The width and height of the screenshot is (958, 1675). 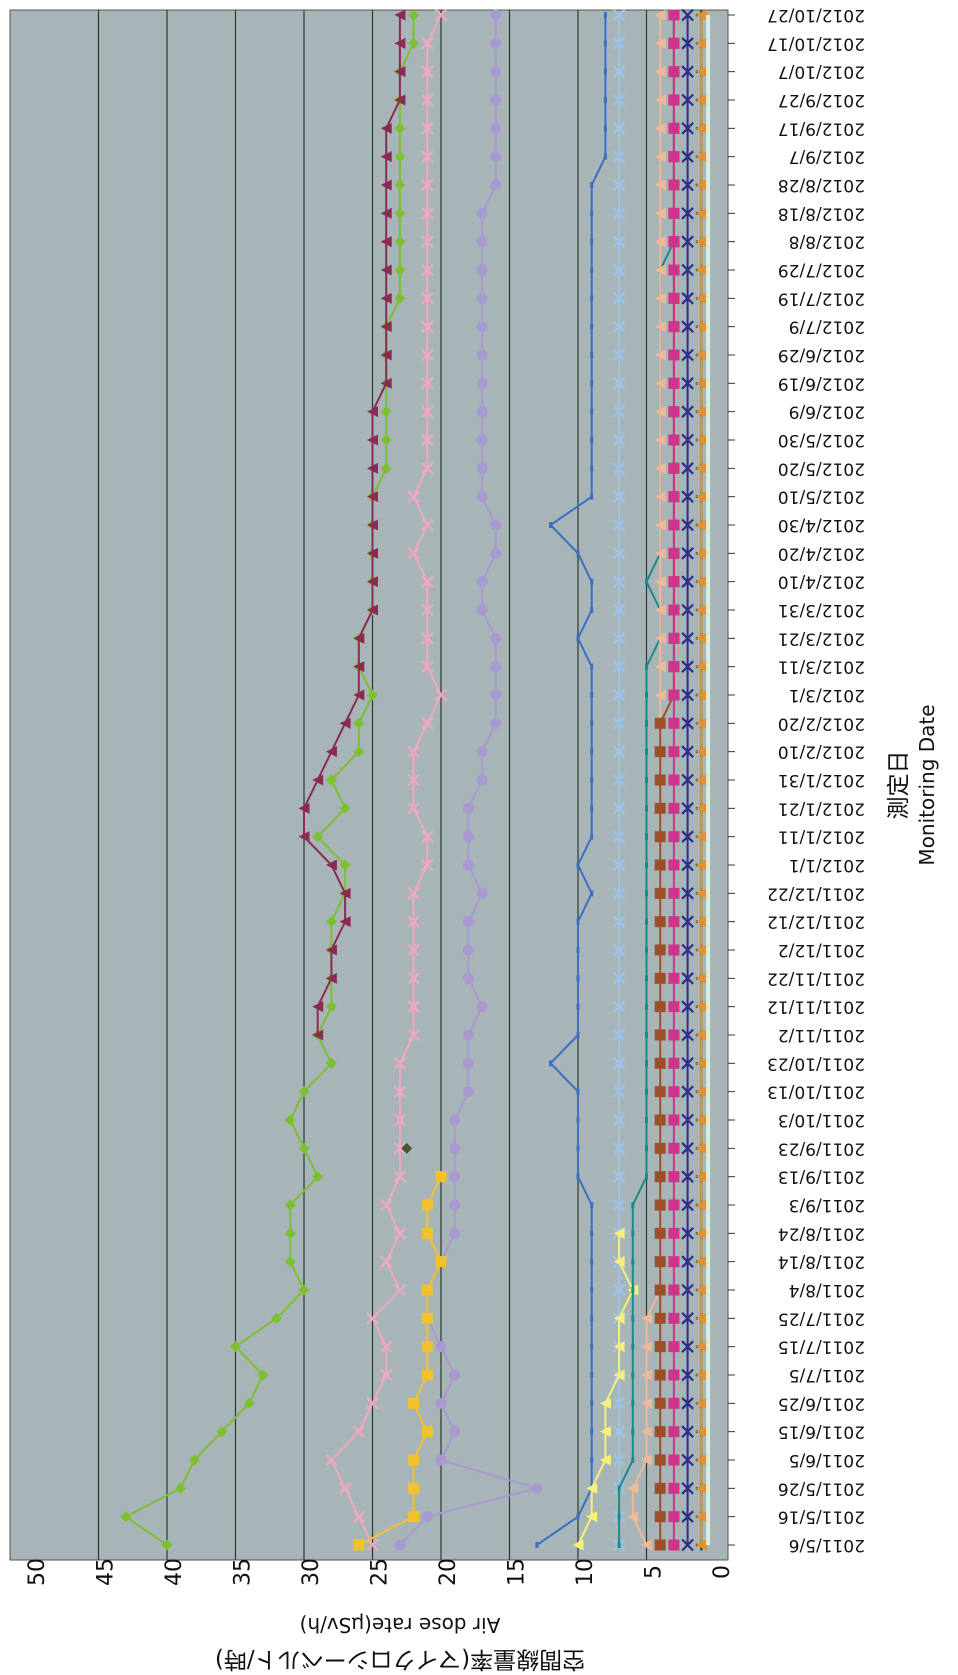 I want to click on date-tick-label: 2012/10/27, so click(x=816, y=15).